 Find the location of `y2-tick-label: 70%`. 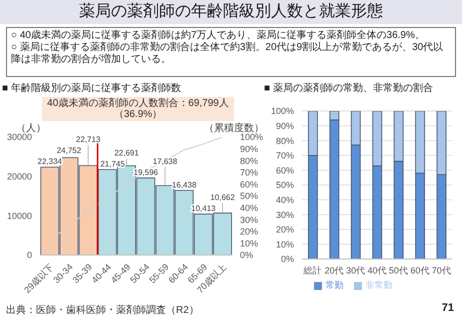

y2-tick-label: 70% is located at coordinates (249, 173).